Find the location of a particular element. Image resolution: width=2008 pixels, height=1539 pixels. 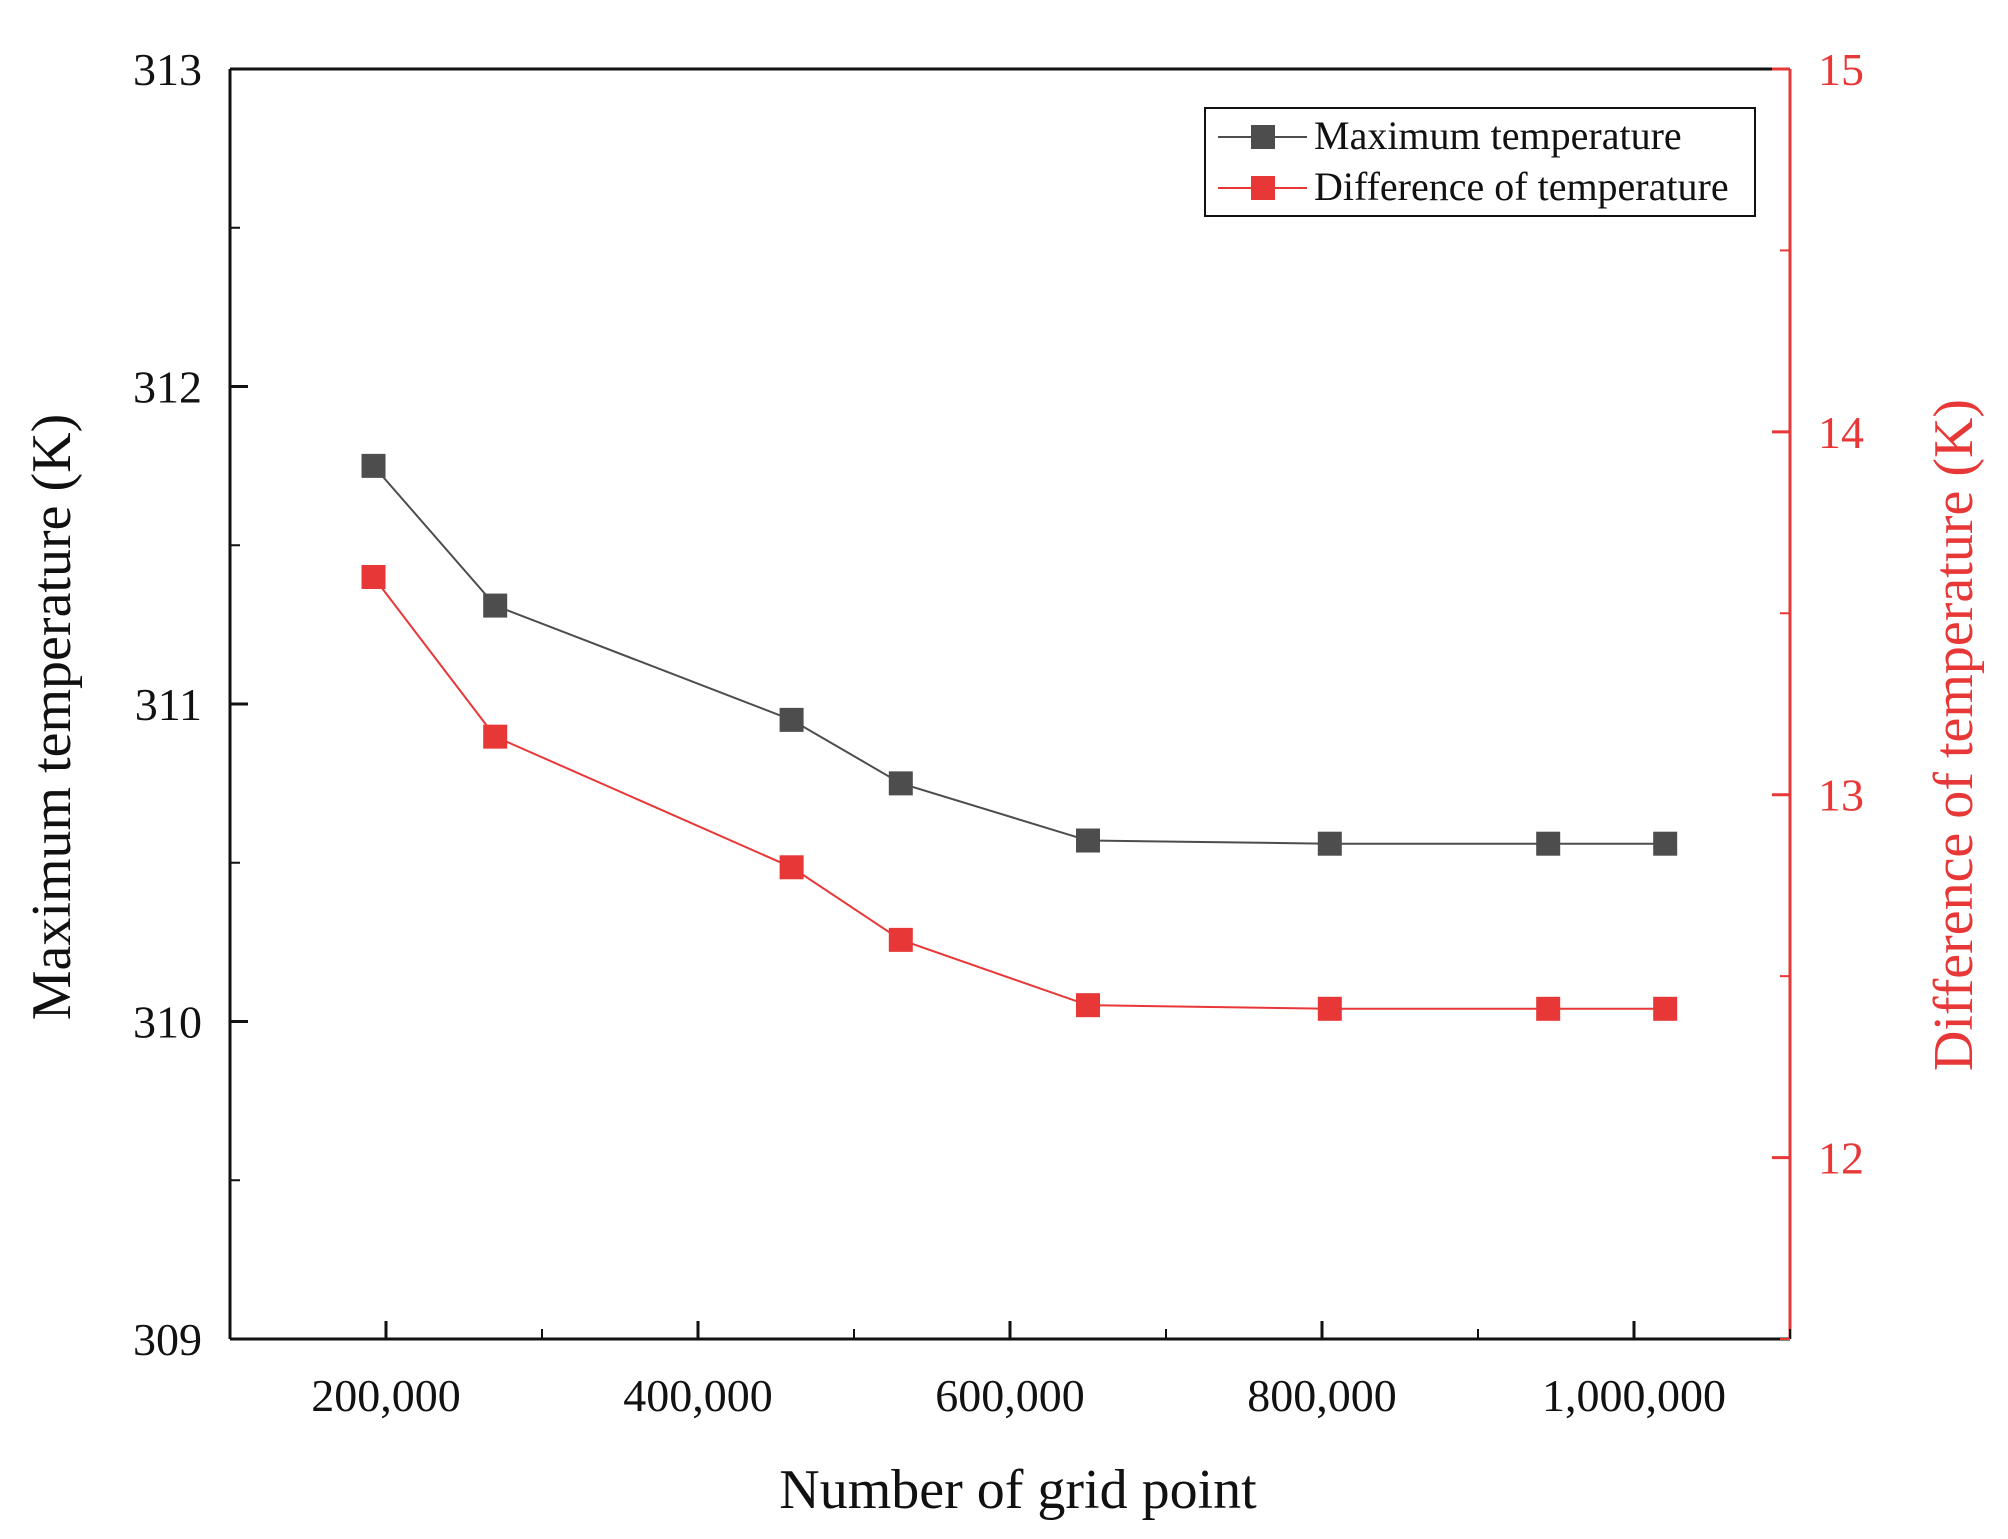

x-tick-label: 600,000 is located at coordinates (1010, 1395).